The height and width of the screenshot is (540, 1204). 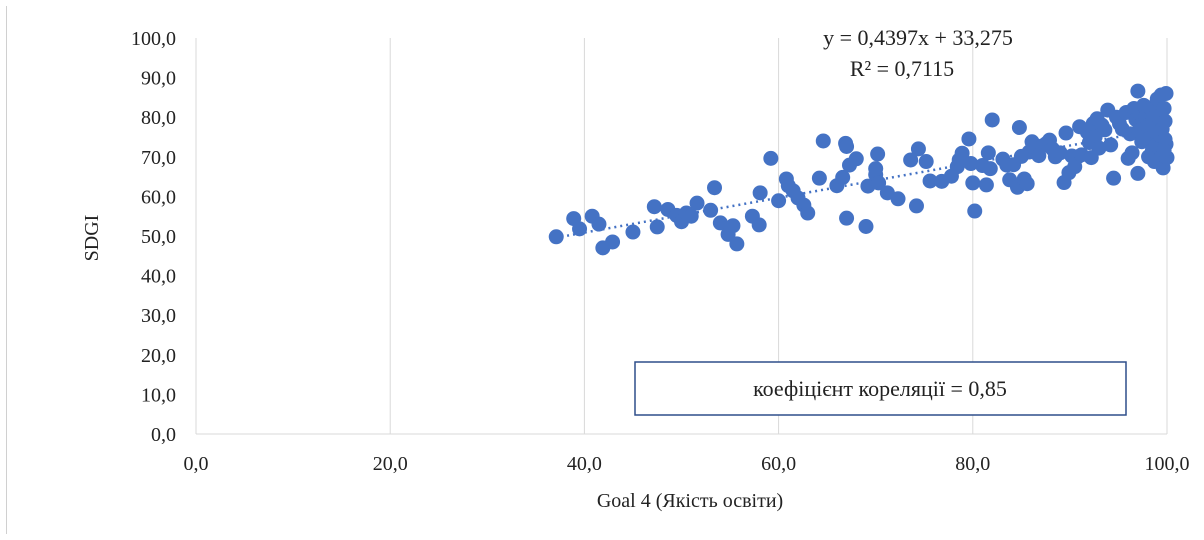 What do you see at coordinates (158, 237) in the screenshot?
I see `y-tick-label: 50,0` at bounding box center [158, 237].